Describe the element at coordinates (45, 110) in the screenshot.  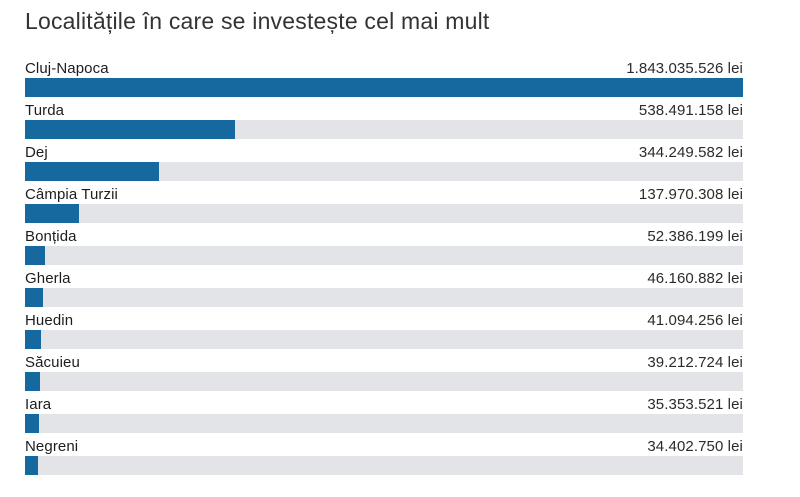
I see `category-label: Turda` at that location.